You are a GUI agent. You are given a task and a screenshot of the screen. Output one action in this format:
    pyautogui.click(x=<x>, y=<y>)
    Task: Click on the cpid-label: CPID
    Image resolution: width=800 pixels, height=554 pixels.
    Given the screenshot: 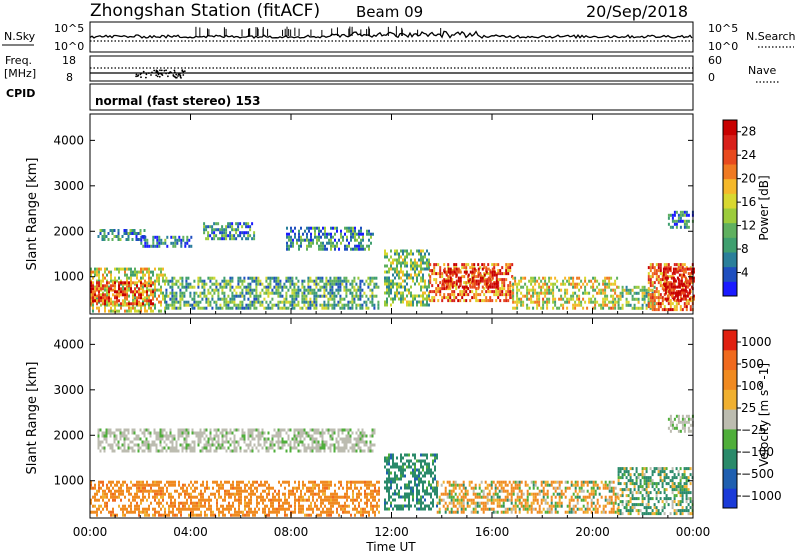 What is the action you would take?
    pyautogui.click(x=20, y=93)
    